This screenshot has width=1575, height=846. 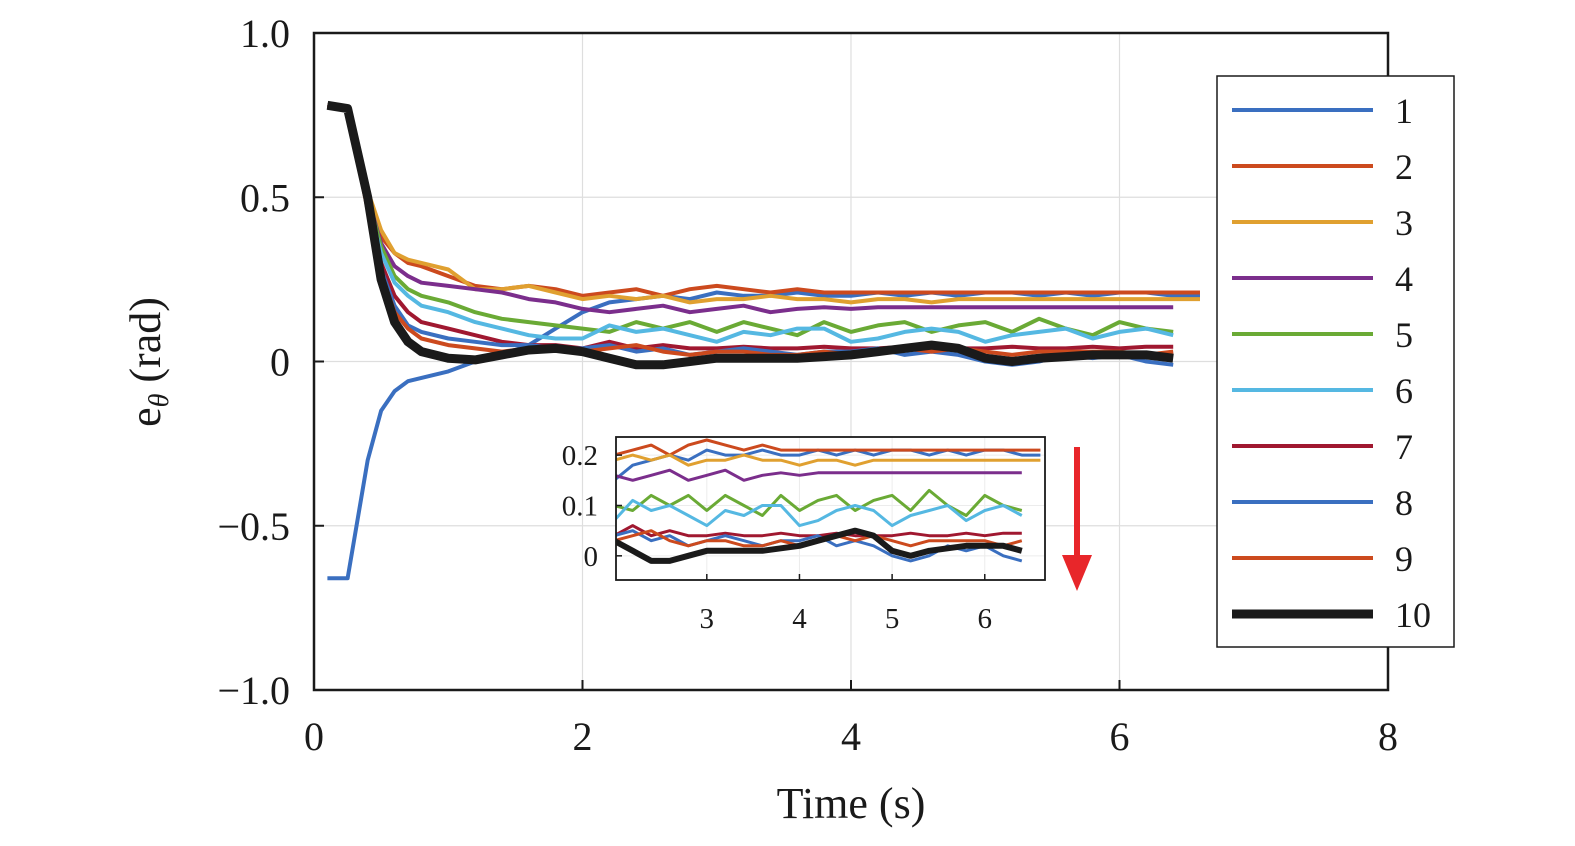 I want to click on legend-label-4: 4, so click(x=1404, y=279).